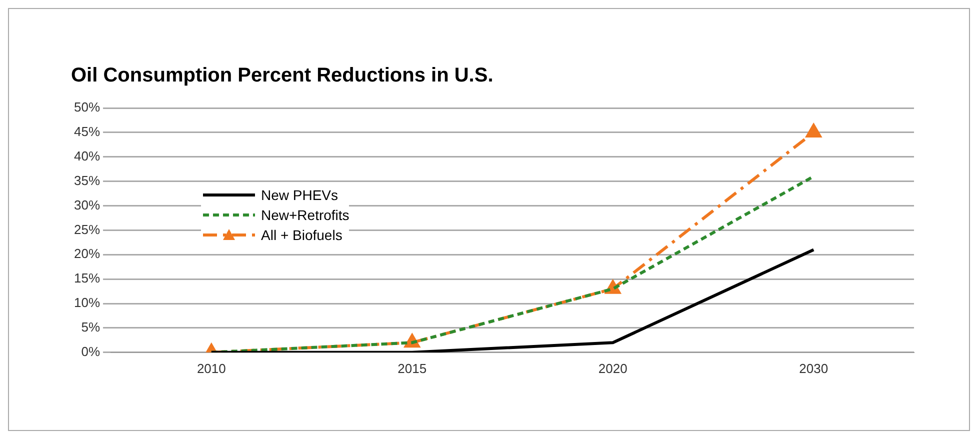 The width and height of the screenshot is (980, 439). What do you see at coordinates (299, 195) in the screenshot?
I see `legend-label: New PHEVs` at bounding box center [299, 195].